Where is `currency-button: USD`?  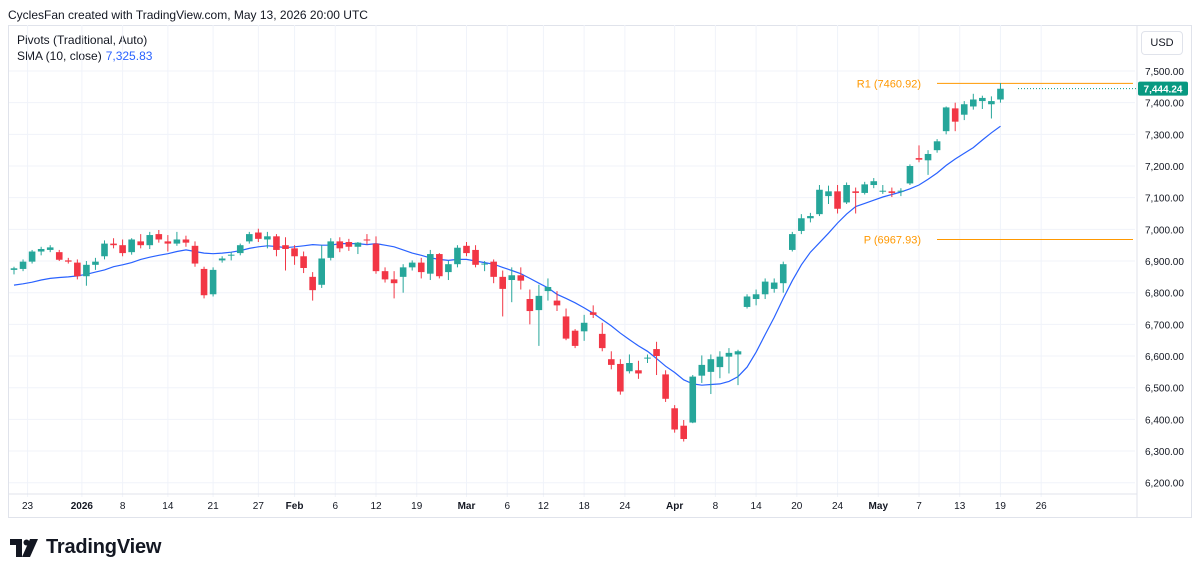
currency-button: USD is located at coordinates (1162, 43).